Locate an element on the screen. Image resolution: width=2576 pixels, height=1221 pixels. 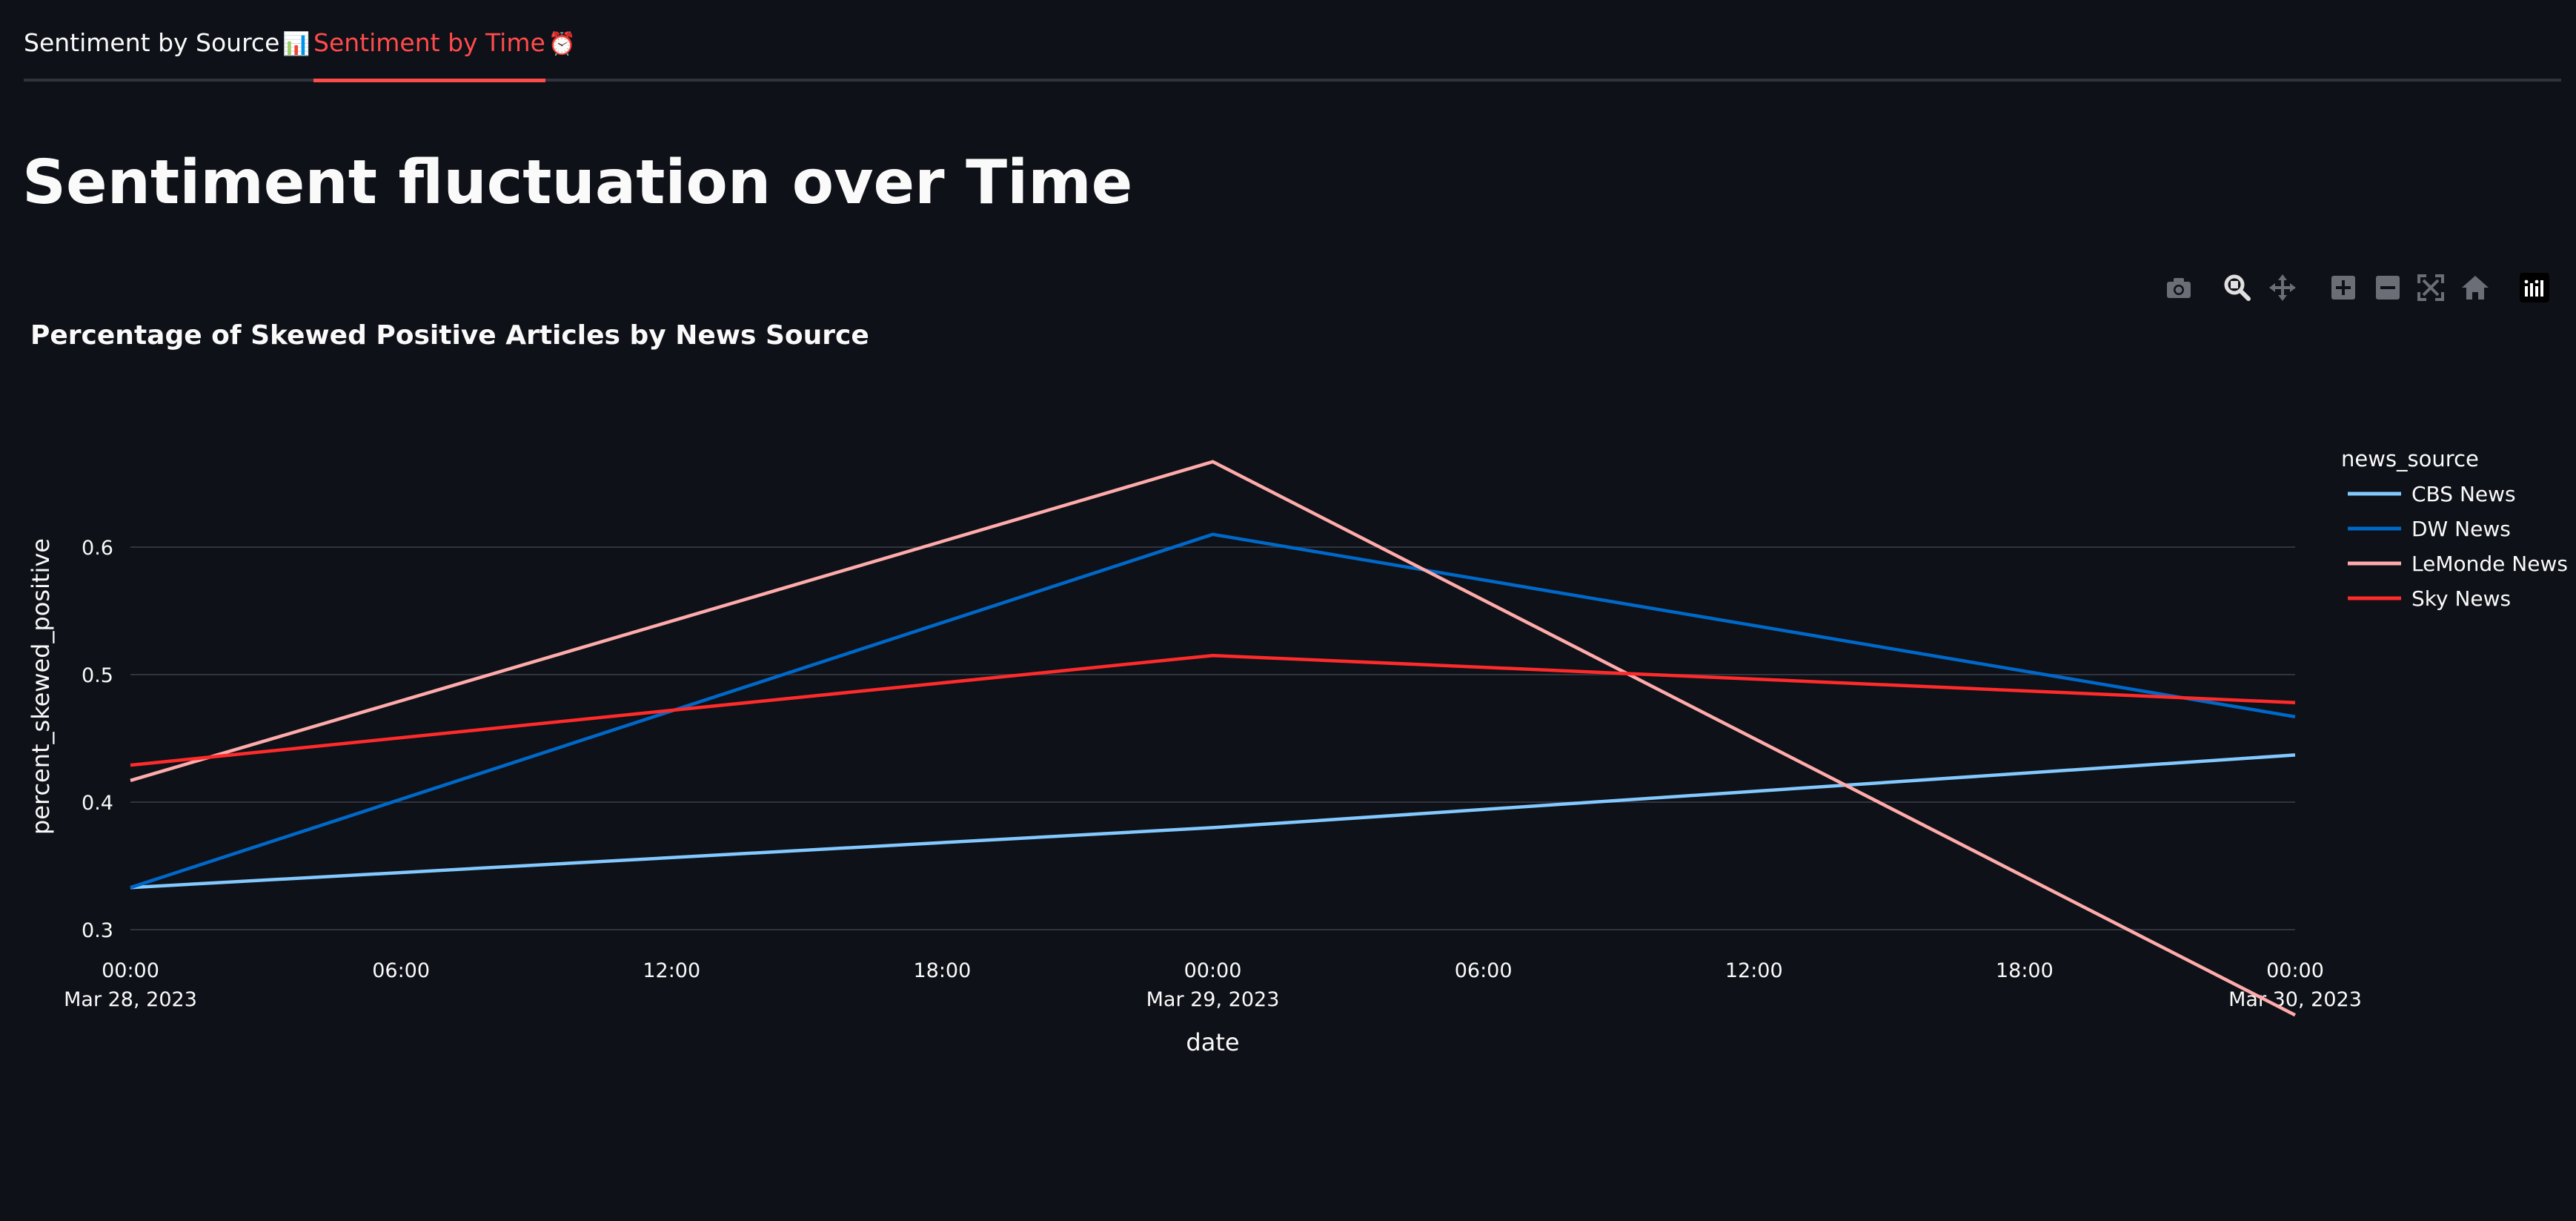
series-line-sky-news is located at coordinates (1213, 710).